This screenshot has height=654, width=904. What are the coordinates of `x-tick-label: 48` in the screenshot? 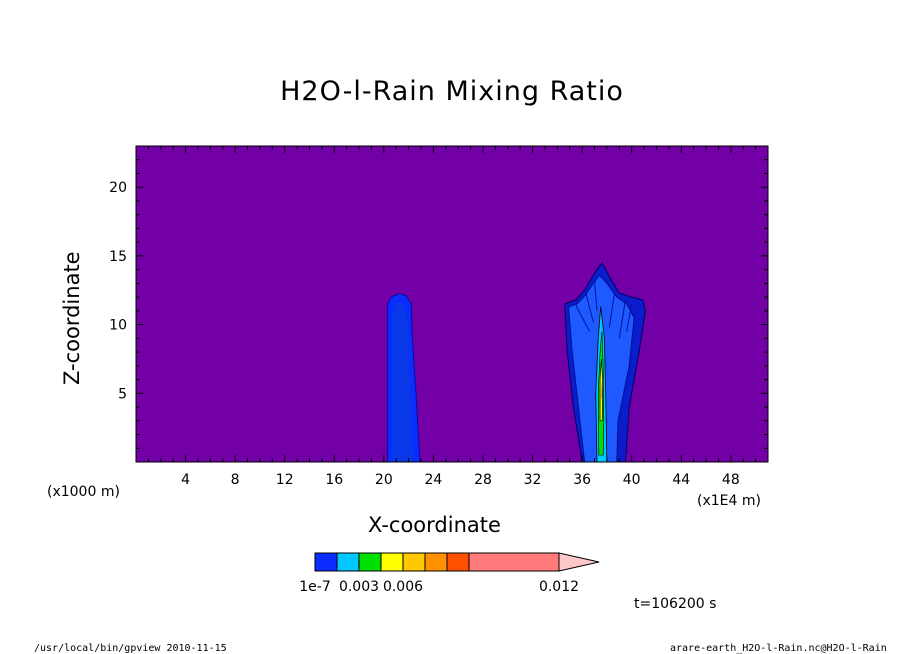 It's located at (731, 480).